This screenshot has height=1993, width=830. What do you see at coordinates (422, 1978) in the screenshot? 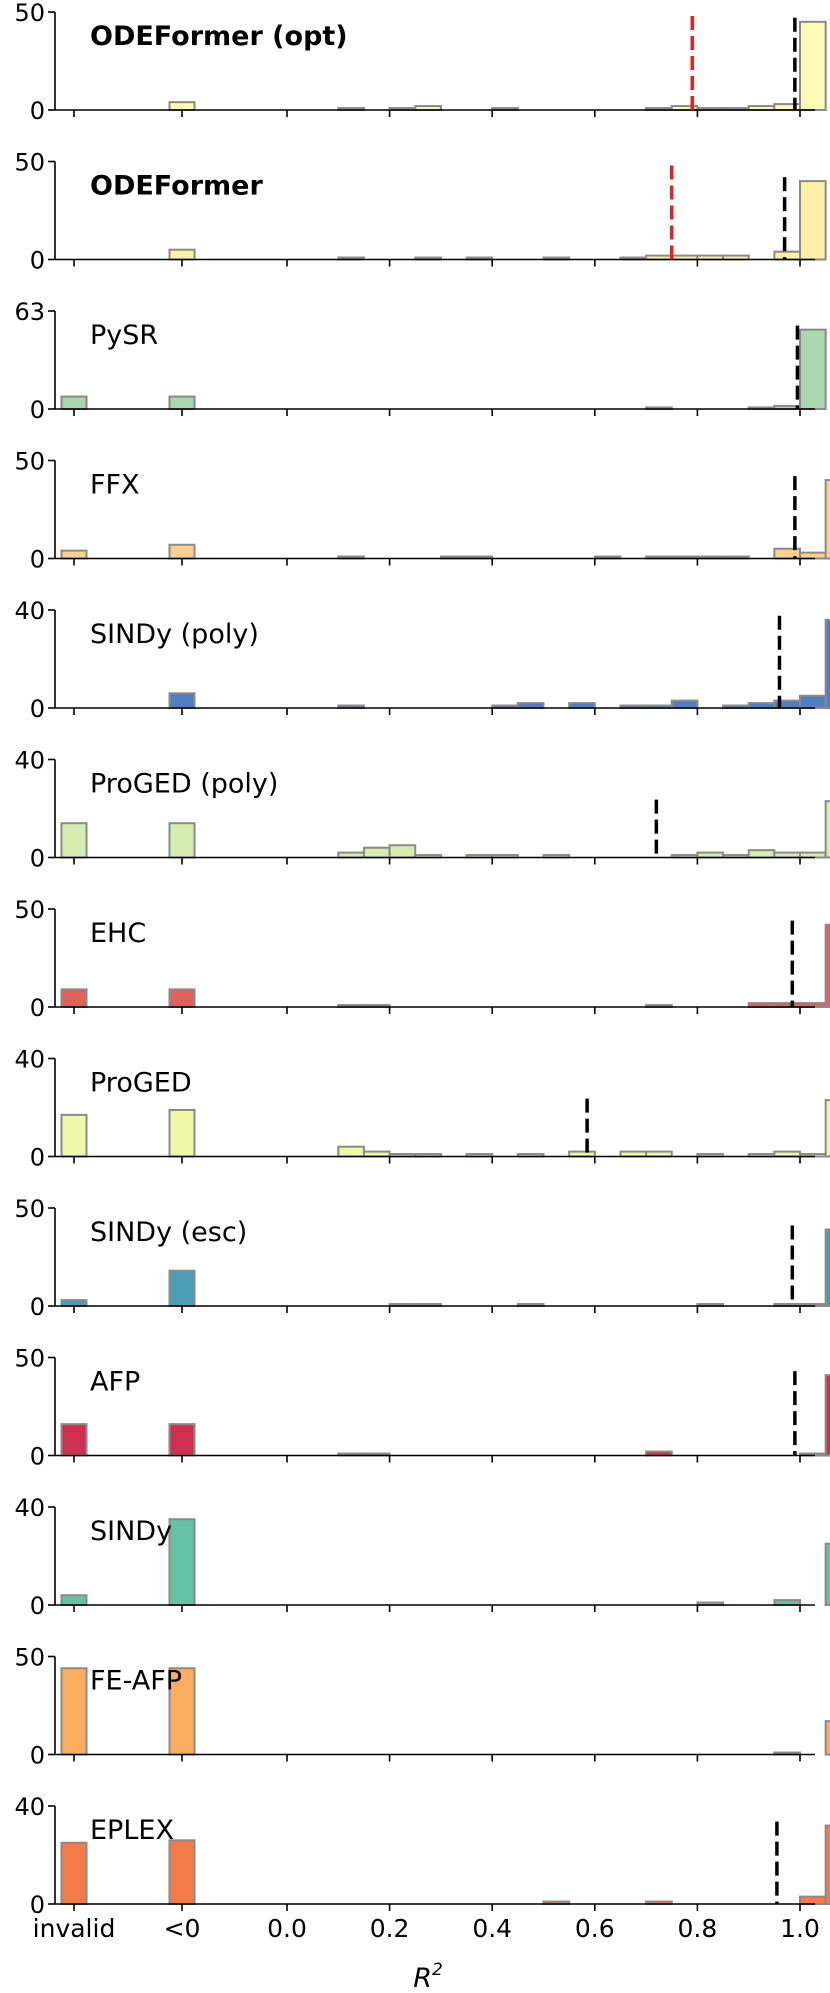
I see `x-axis-label-main: R` at bounding box center [422, 1978].